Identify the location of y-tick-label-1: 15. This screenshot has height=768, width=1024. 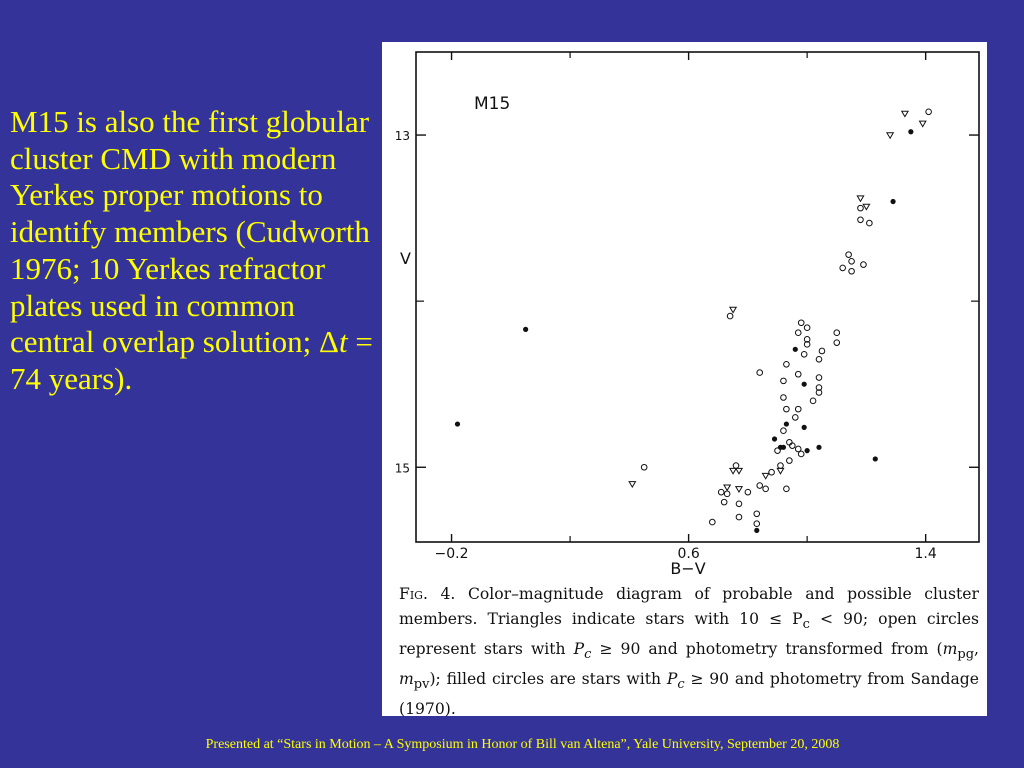
(402, 468).